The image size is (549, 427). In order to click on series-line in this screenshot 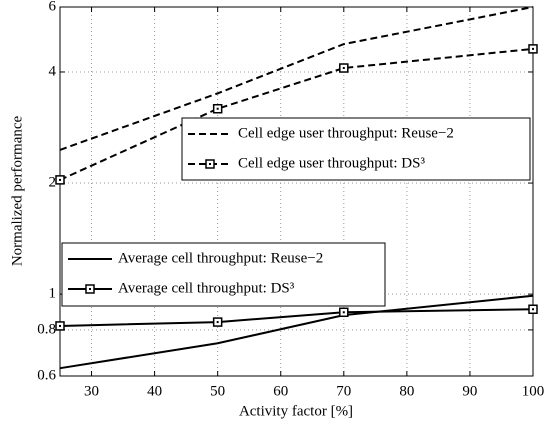, I will do `click(296, 317)`.